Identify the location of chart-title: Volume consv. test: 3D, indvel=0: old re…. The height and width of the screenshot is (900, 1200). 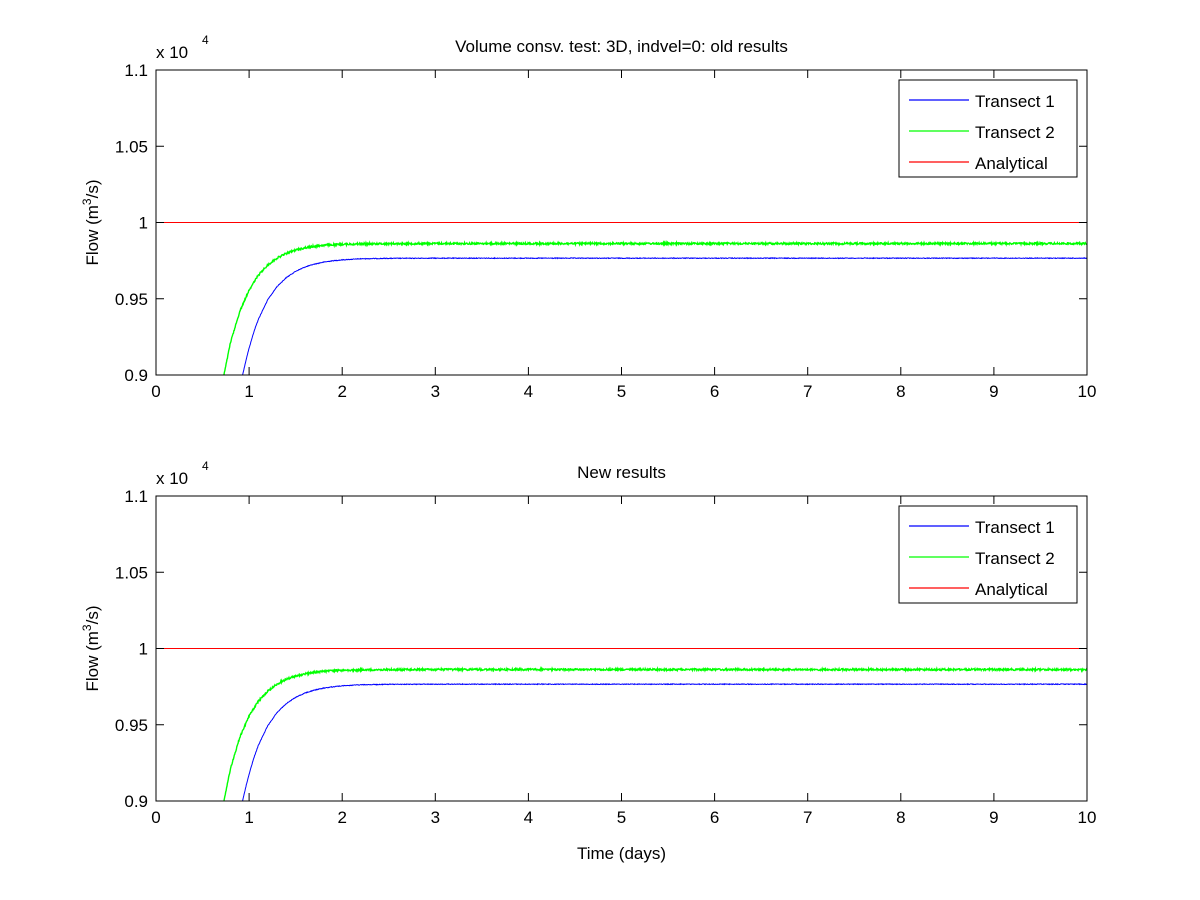
(621, 46).